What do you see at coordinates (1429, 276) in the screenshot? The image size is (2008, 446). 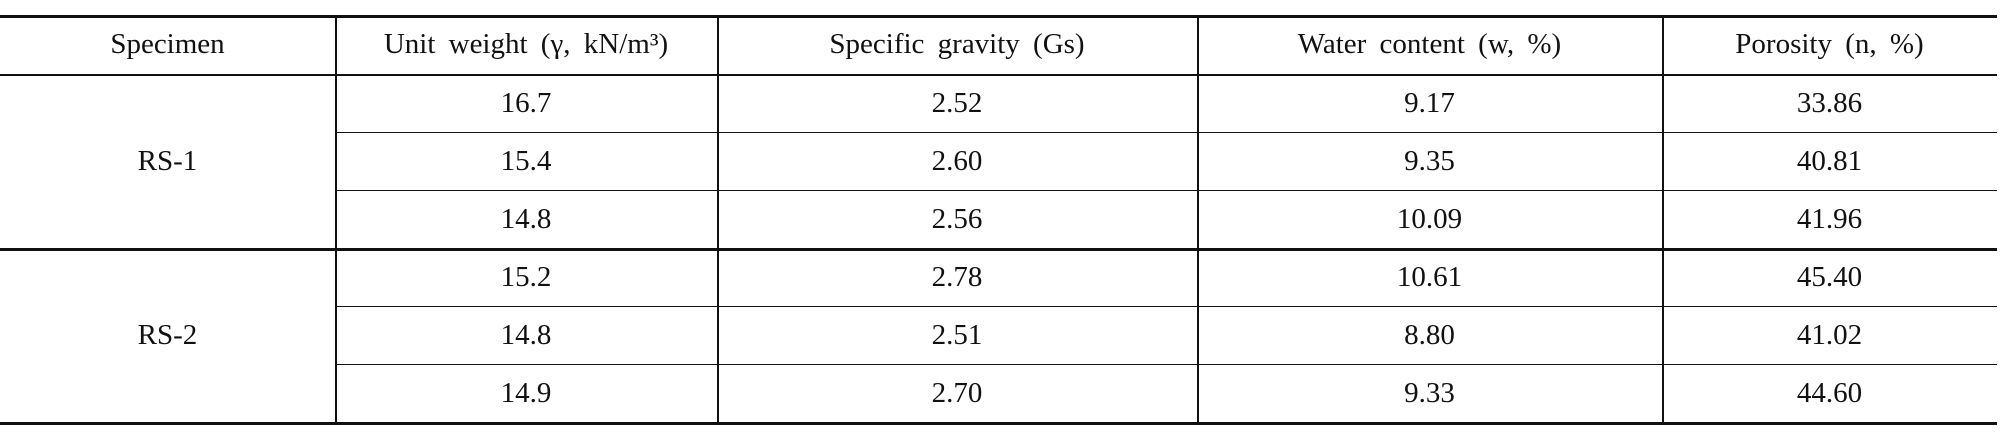 I see `data-cell: 10.61` at bounding box center [1429, 276].